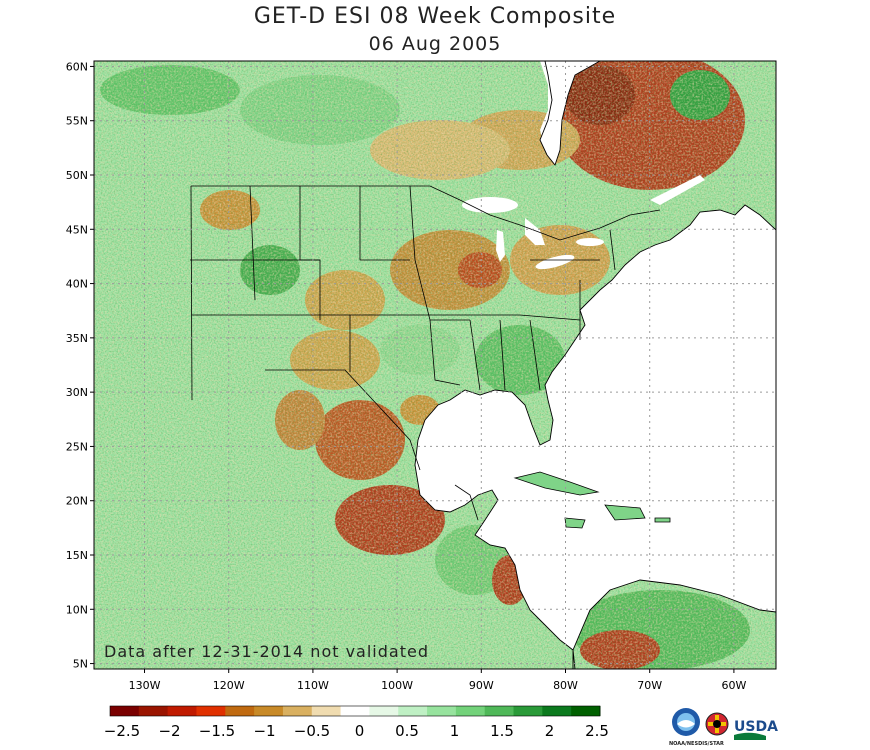 The height and width of the screenshot is (750, 870). What do you see at coordinates (696, 744) in the screenshot?
I see `noaa-logo-text: NOAA/NESDIS/STAR` at bounding box center [696, 744].